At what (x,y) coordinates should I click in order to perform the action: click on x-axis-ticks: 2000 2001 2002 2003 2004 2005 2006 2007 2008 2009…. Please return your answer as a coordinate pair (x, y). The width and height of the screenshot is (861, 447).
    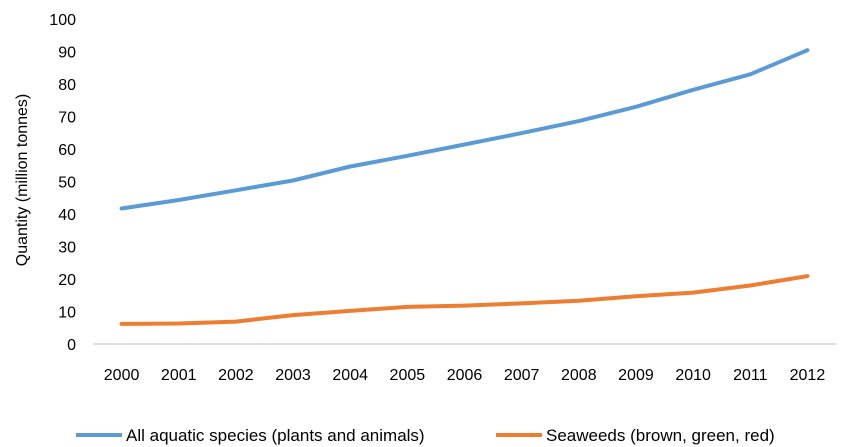
    Looking at the image, I should click on (465, 375).